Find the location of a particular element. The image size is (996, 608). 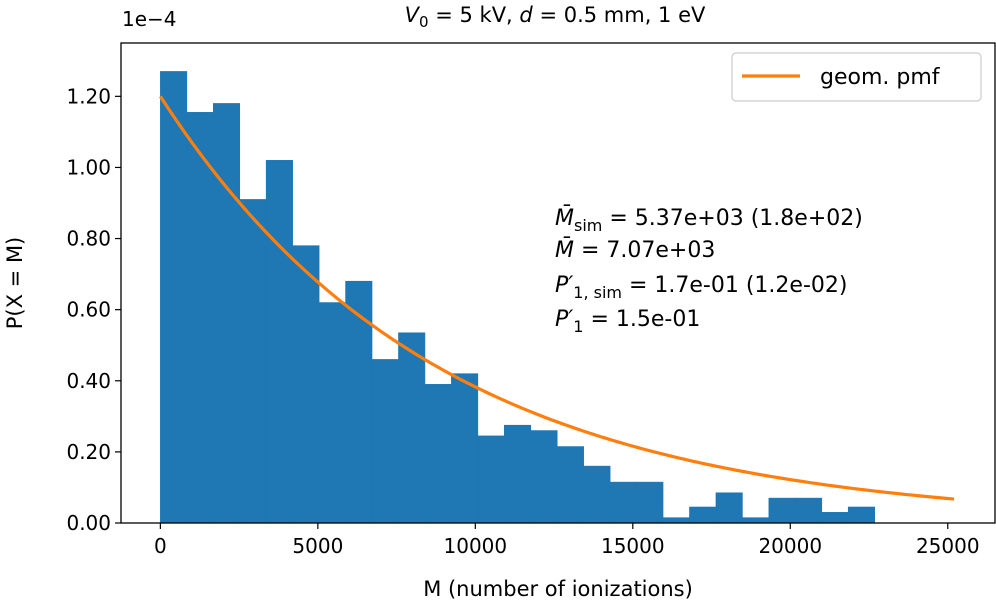

title-part-1: = 5 kV, is located at coordinates (474, 15).